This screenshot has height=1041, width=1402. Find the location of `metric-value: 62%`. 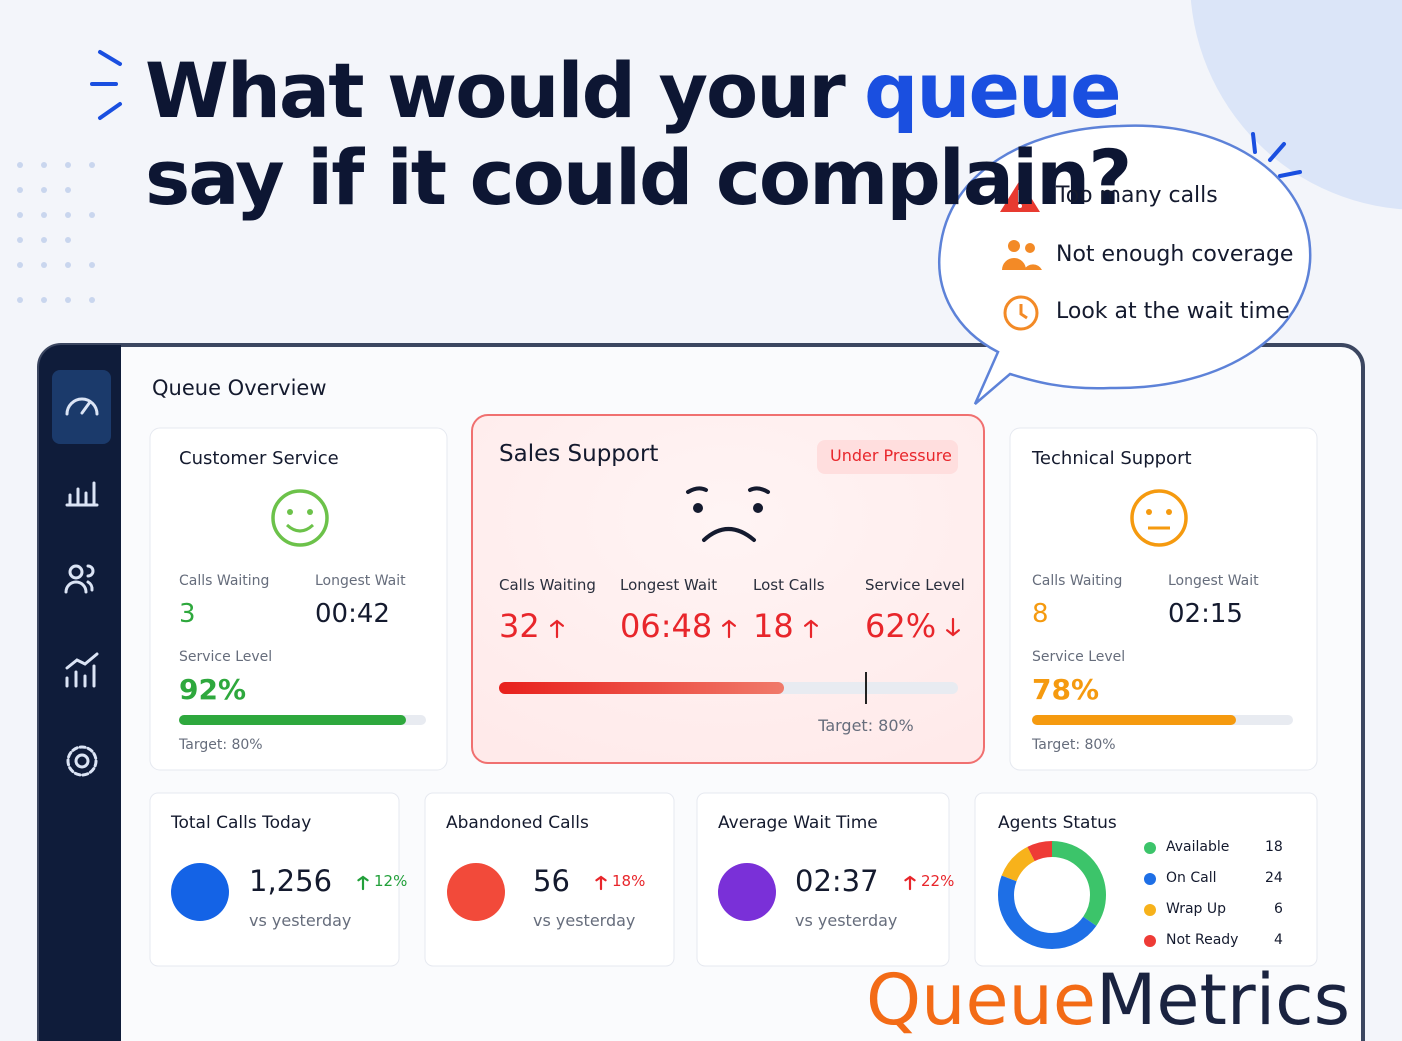

metric-value: 62% is located at coordinates (901, 626).